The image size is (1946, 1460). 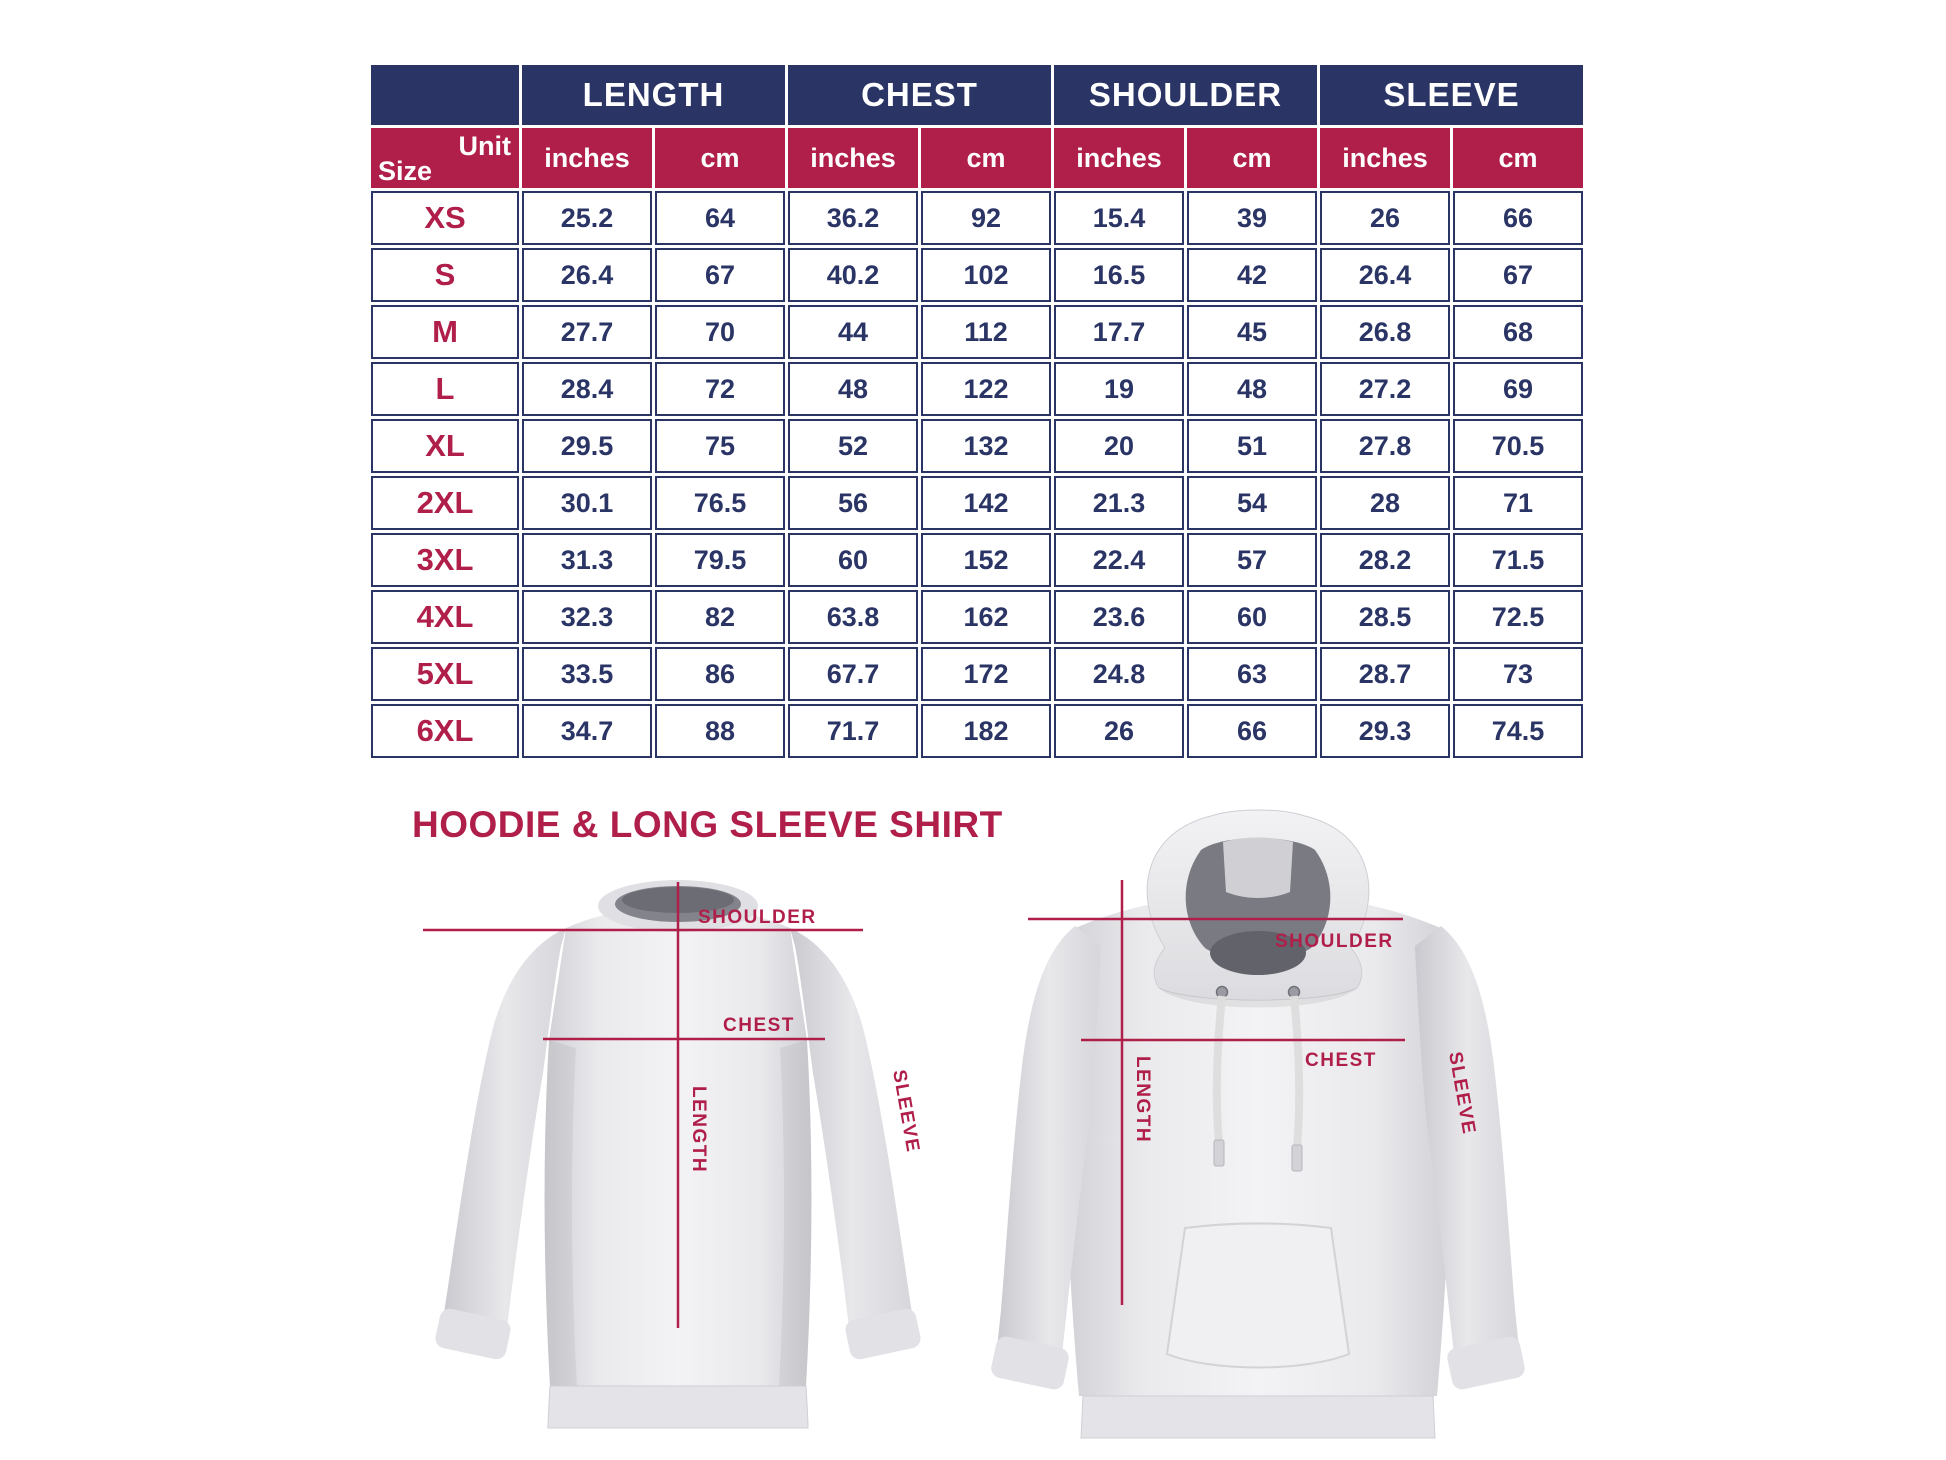 I want to click on measurement-cell: 79.5, so click(x=720, y=560).